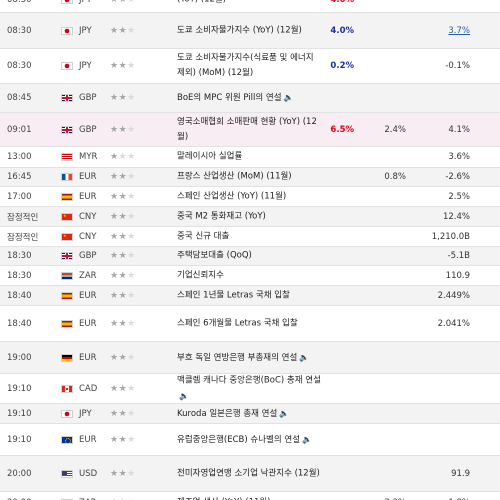  What do you see at coordinates (307, 439) in the screenshot?
I see `speaker-icon: 🔈` at bounding box center [307, 439].